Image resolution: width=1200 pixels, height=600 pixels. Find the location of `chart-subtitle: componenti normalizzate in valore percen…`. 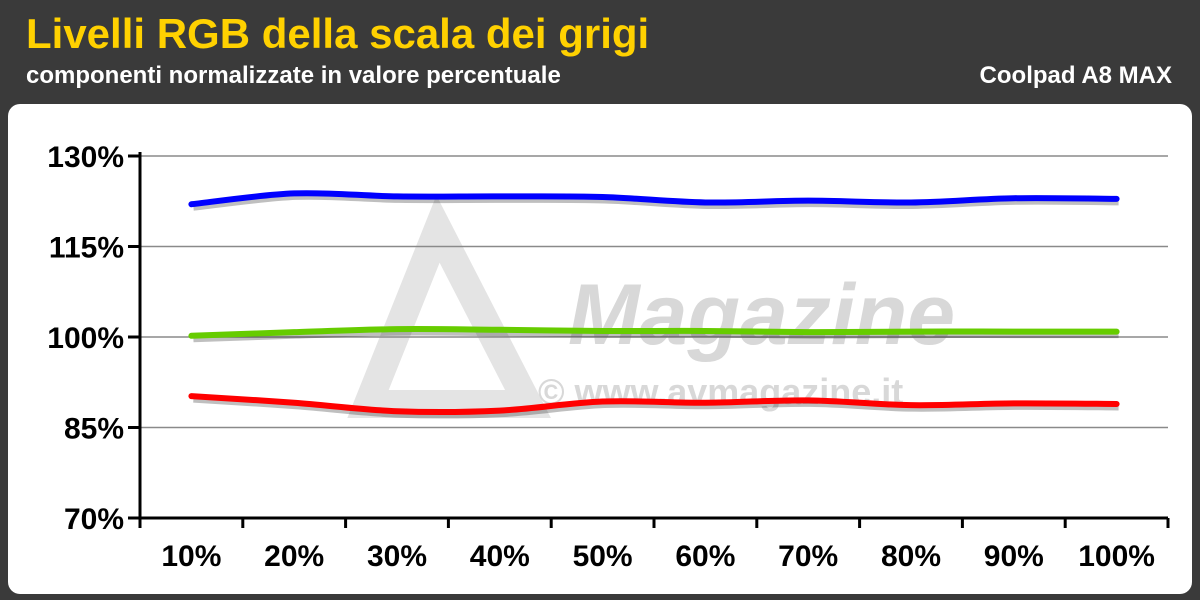

chart-subtitle: componenti normalizzate in valore percen… is located at coordinates (293, 75).